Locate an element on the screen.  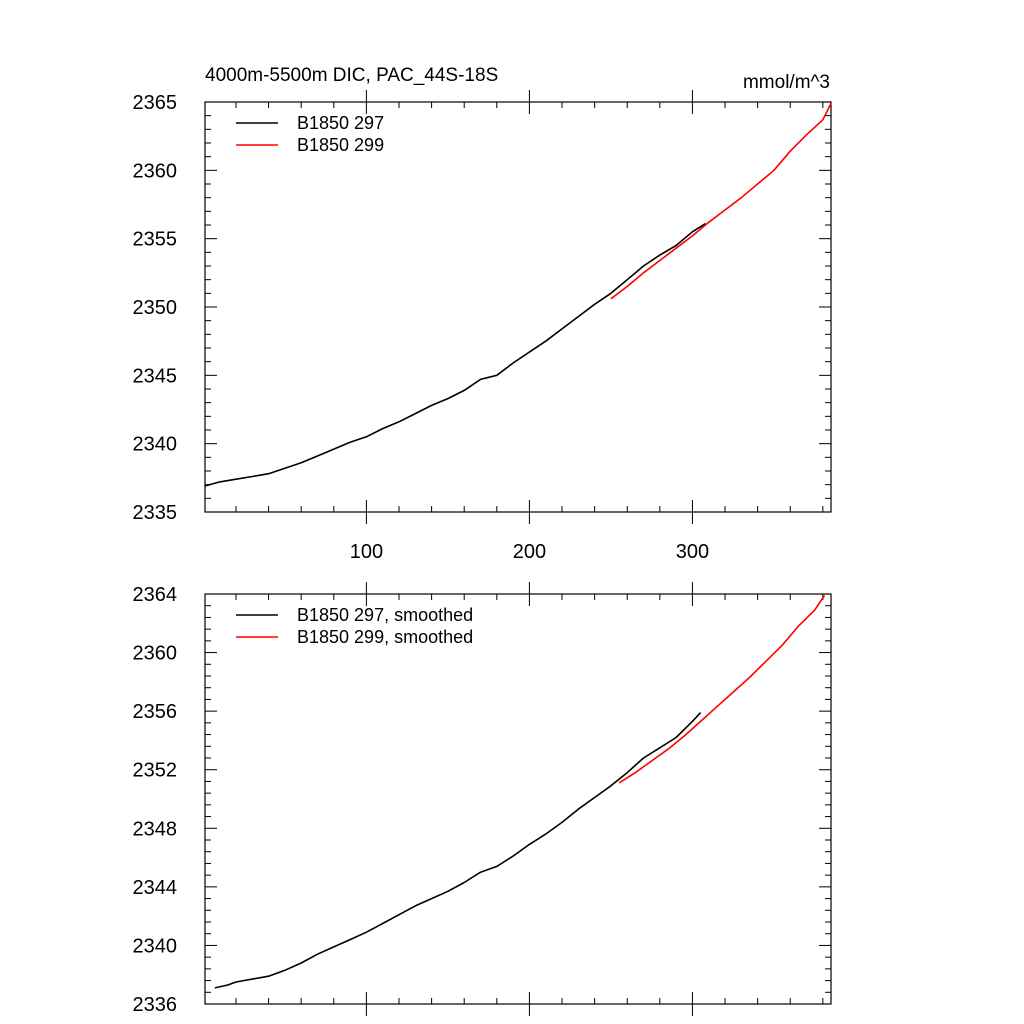
y-tick-label: 2356 is located at coordinates (155, 712).